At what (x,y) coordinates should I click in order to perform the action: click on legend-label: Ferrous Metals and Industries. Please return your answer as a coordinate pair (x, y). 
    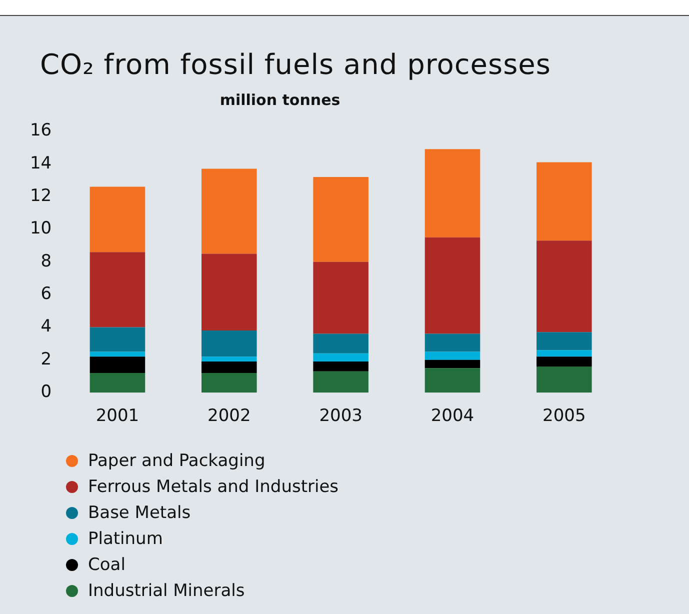
    Looking at the image, I should click on (213, 487).